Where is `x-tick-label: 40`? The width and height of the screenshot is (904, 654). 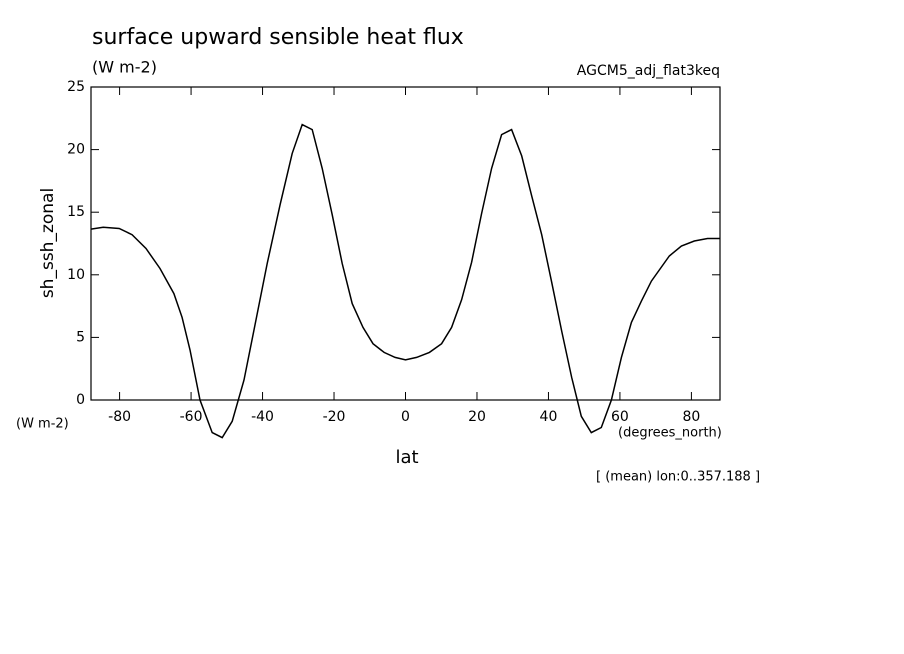 x-tick-label: 40 is located at coordinates (549, 417).